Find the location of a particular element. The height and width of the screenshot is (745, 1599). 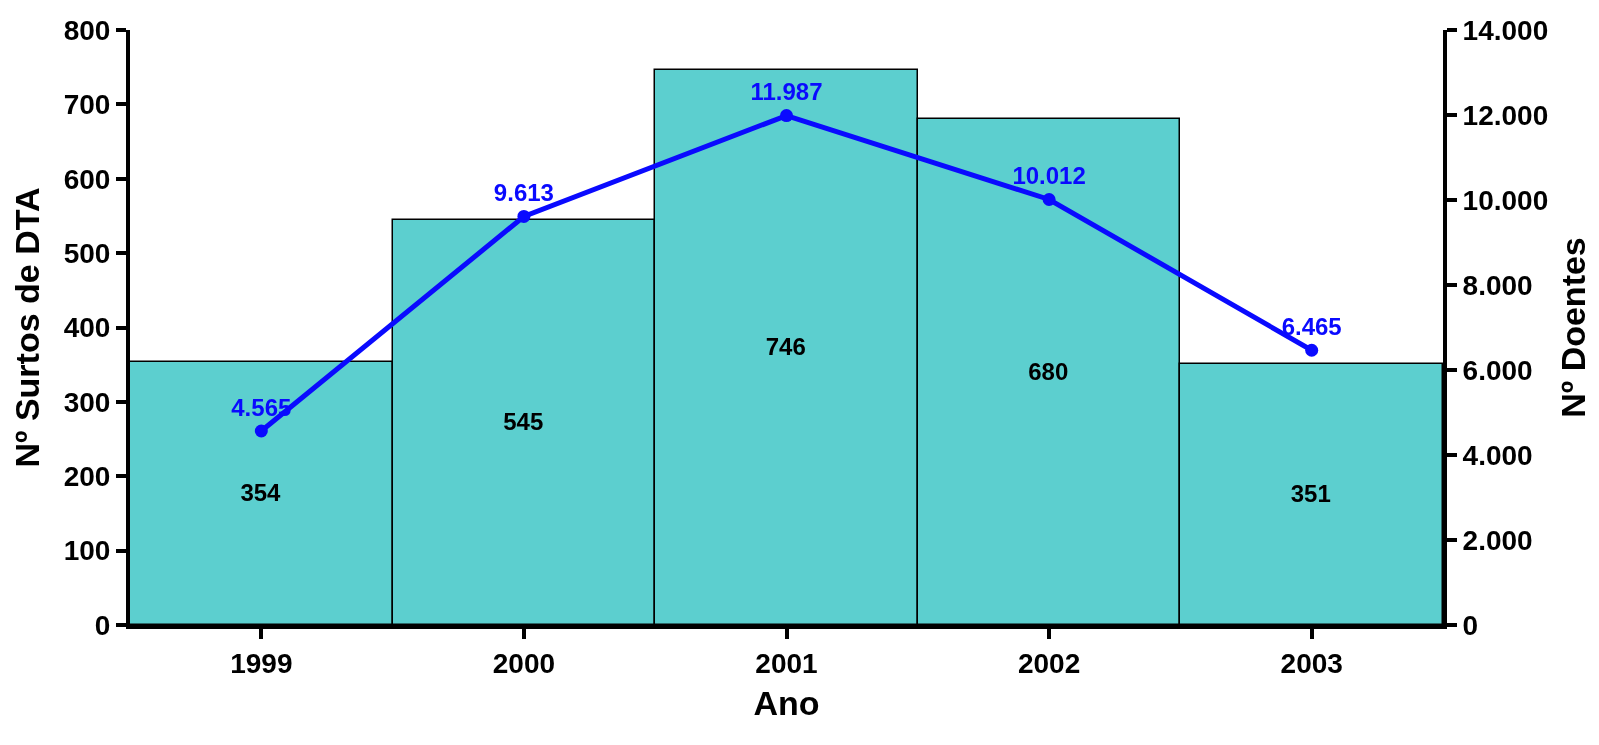

data-label: 6.465 is located at coordinates (1311, 327).